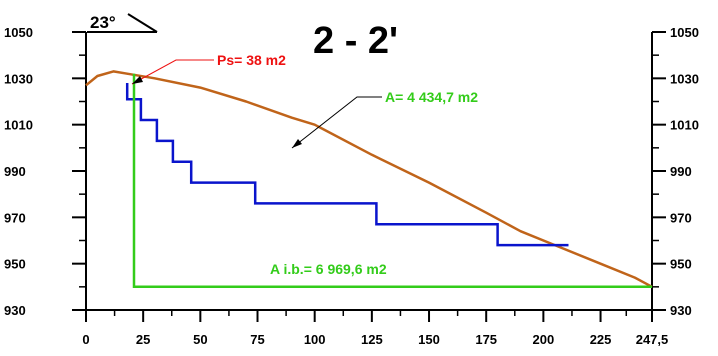 The width and height of the screenshot is (718, 356). I want to click on y-tick-label-right: 990, so click(681, 171).